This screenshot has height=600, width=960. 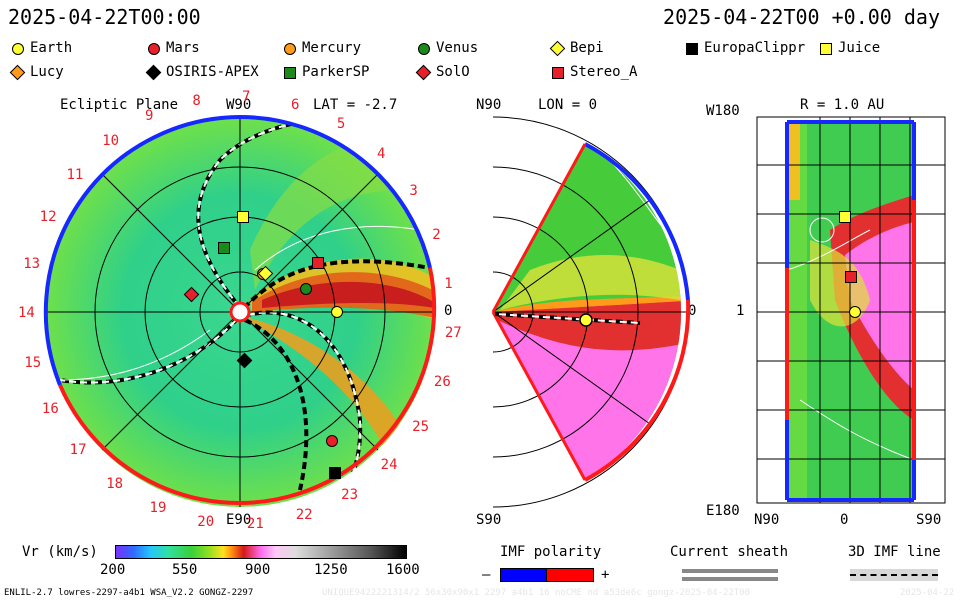 What do you see at coordinates (258, 570) in the screenshot?
I see `colorbar-tick-900: 900` at bounding box center [258, 570].